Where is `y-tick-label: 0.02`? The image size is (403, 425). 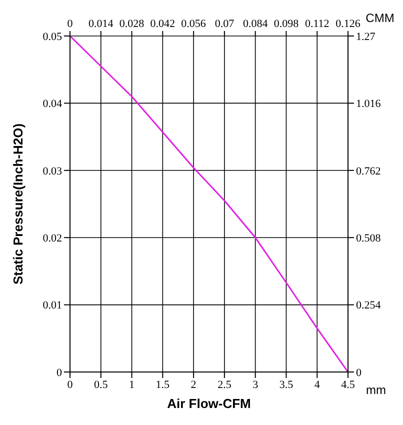 y-tick-label: 0.02 is located at coordinates (52, 238).